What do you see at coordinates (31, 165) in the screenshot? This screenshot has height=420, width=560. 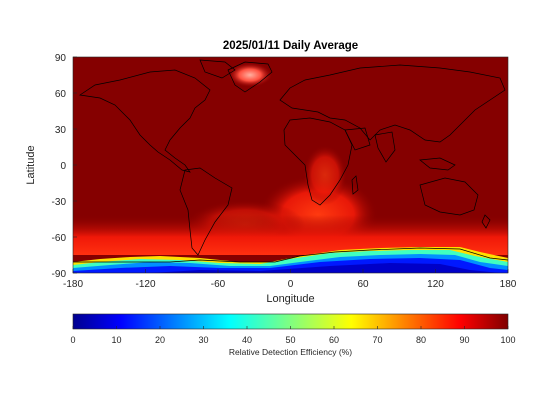 I see `y-axis-label: Latitude` at bounding box center [31, 165].